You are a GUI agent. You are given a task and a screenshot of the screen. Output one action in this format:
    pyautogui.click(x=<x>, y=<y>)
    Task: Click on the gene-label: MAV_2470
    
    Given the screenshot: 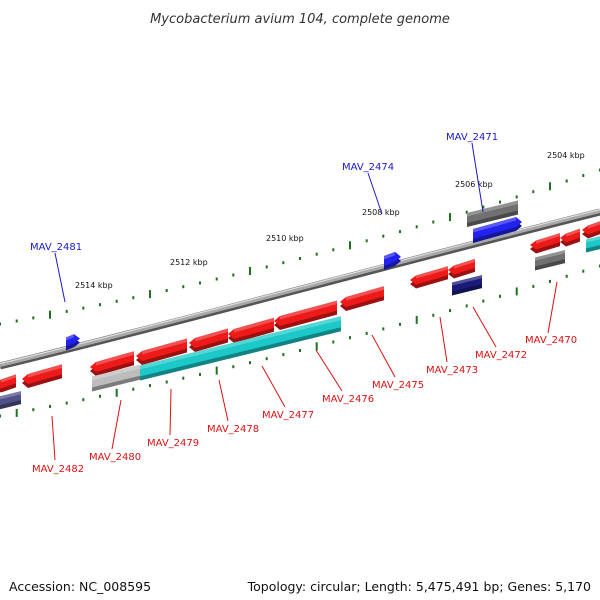 What is the action you would take?
    pyautogui.click(x=551, y=340)
    